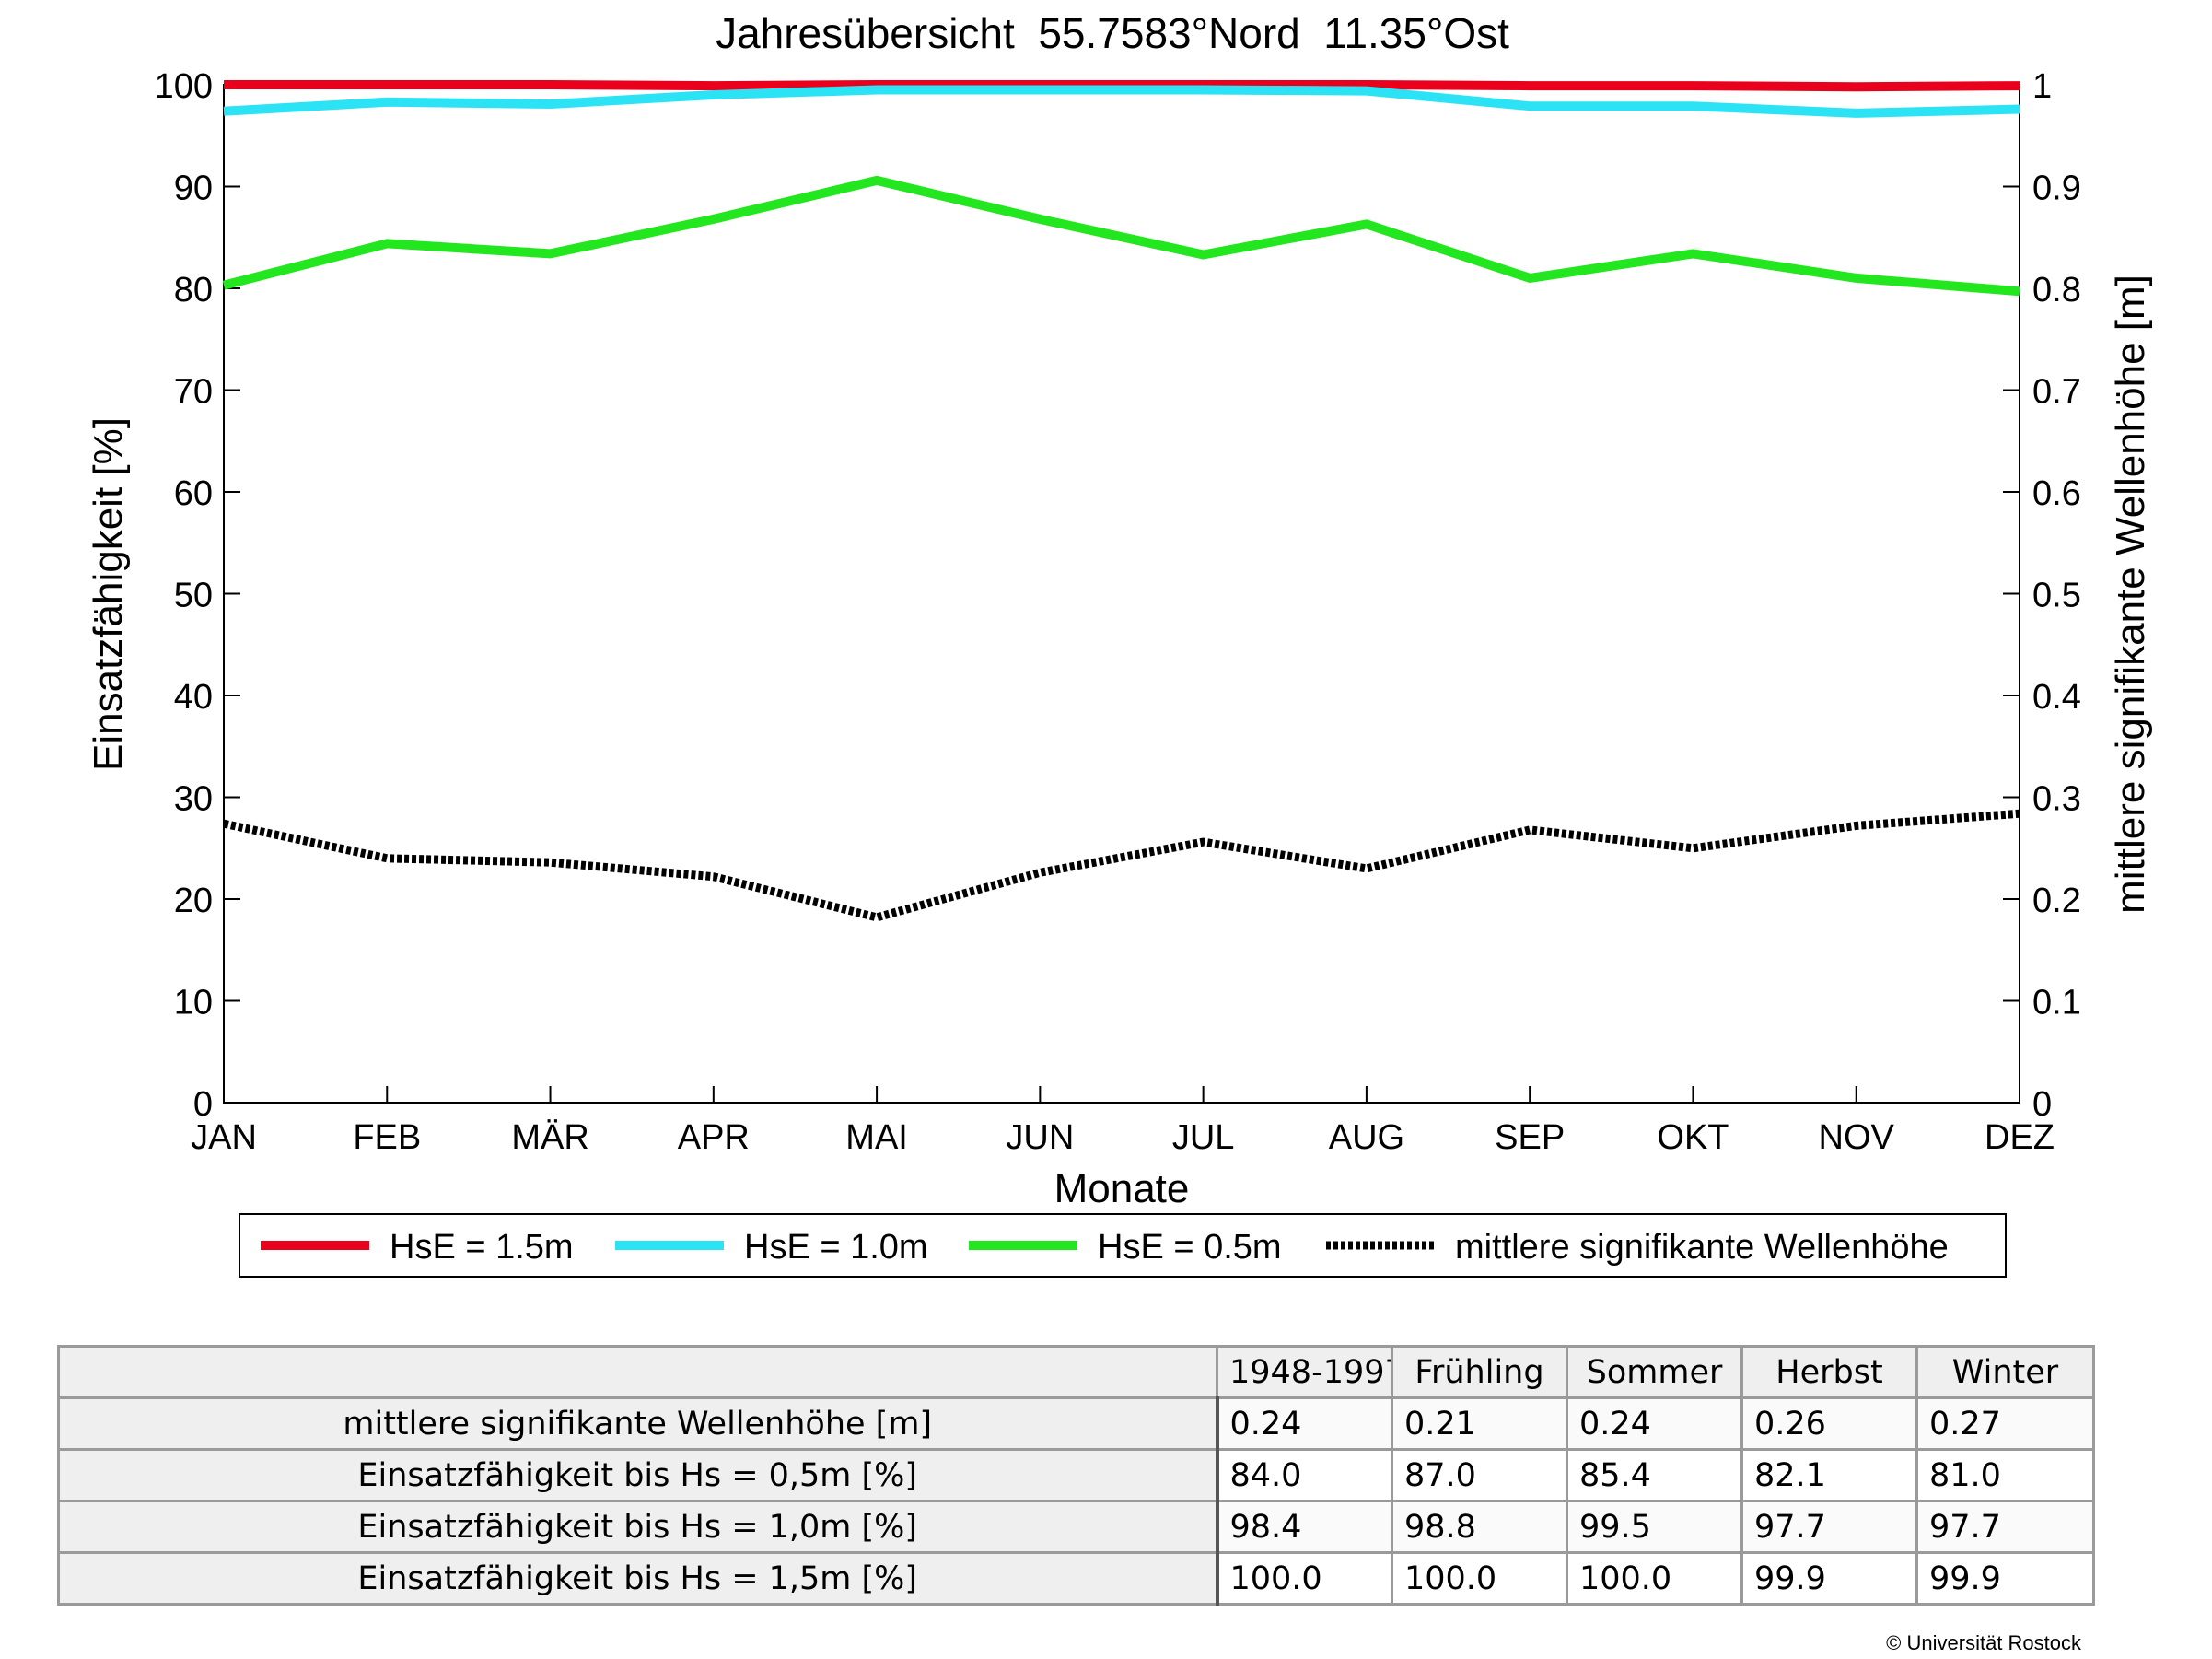 Image resolution: width=2212 pixels, height=1659 pixels. I want to click on left-axis-ticks: 0 10 20 30 40 50 60 70 80 90 100, so click(198, 595).